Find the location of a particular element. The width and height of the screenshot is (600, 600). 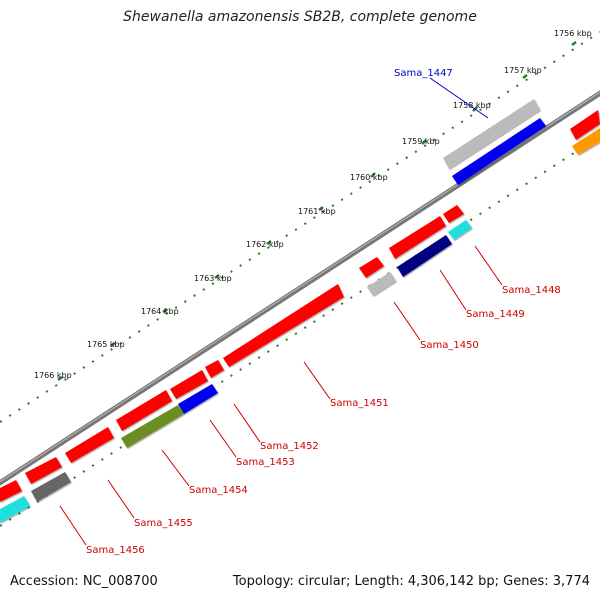

tick-label-1759: 1759 kbp is located at coordinates (421, 141).